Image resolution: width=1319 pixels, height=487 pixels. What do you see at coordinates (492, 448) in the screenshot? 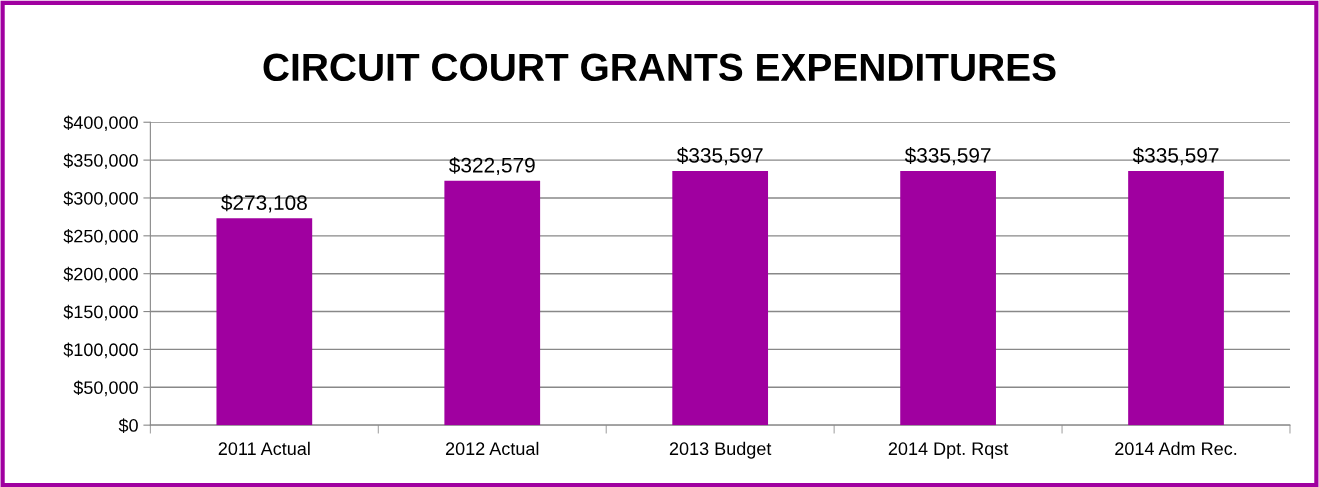
I see `x-tick-label: 2012 Actual` at bounding box center [492, 448].